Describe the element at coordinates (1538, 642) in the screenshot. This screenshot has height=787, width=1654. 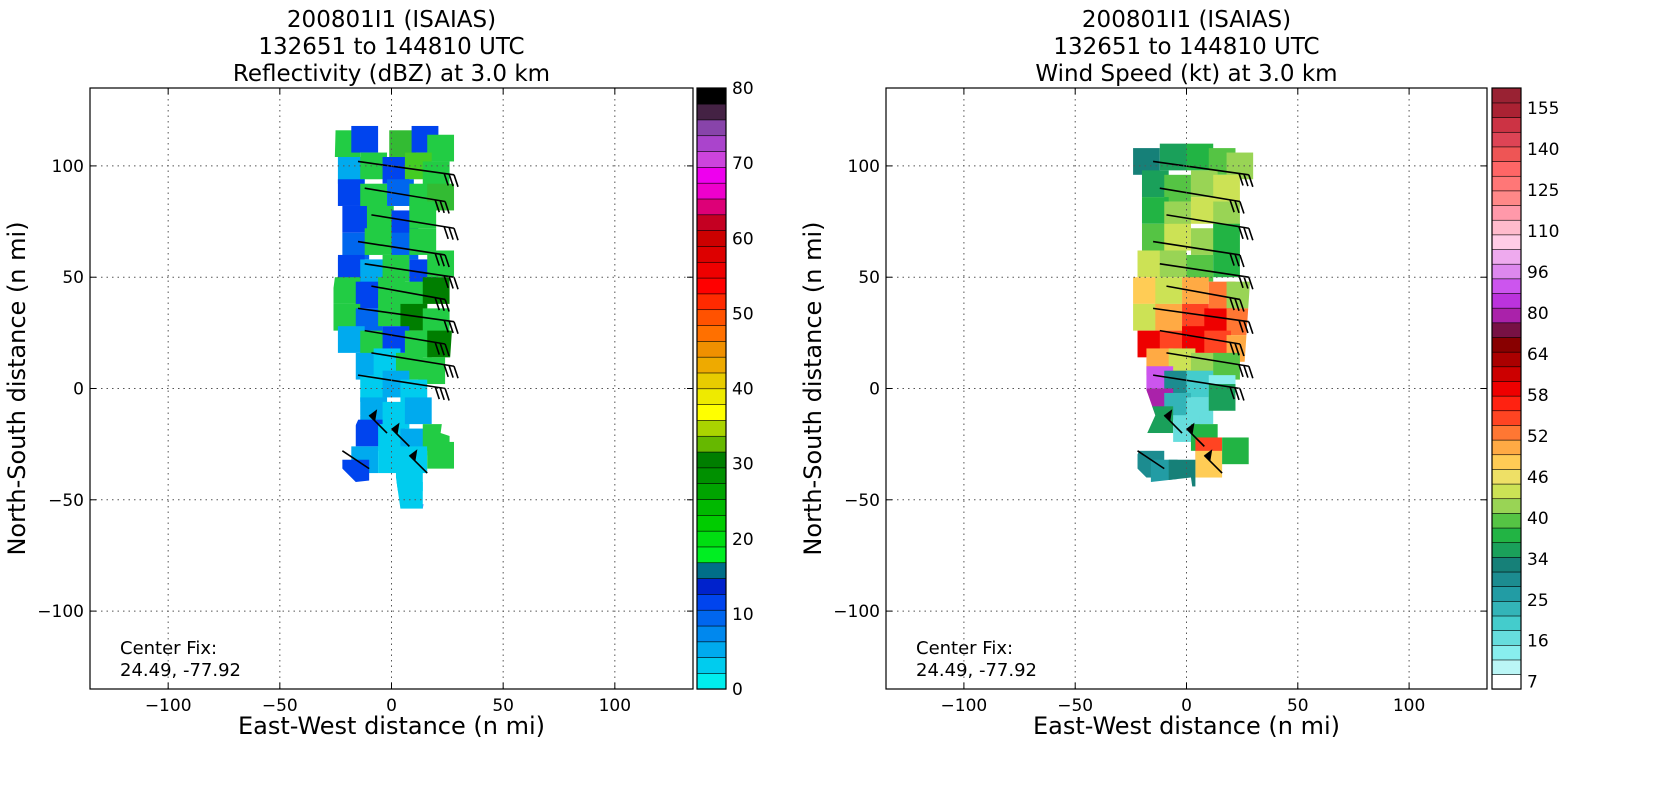
I see `wind-colorbar-tick-label: 16` at that location.